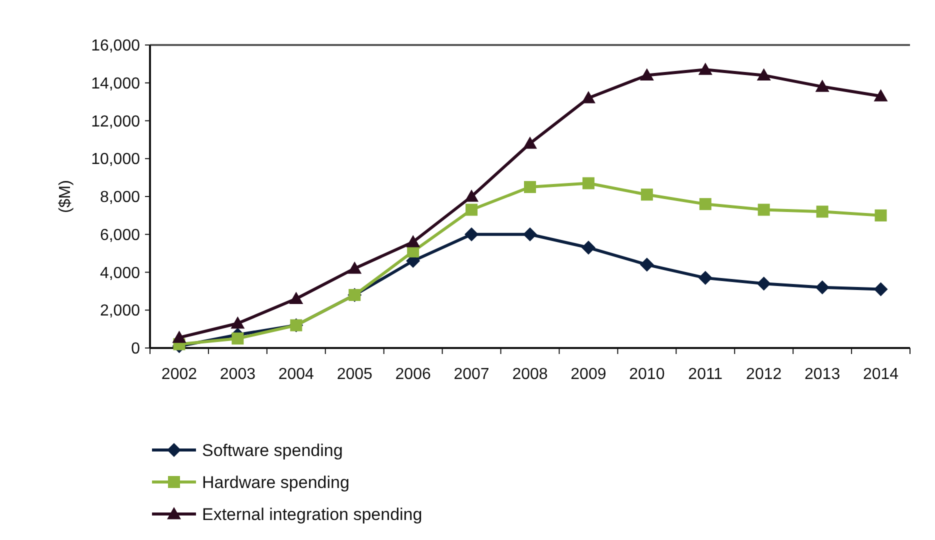 The width and height of the screenshot is (935, 540). What do you see at coordinates (472, 374) in the screenshot?
I see `x-tick-label: 2007` at bounding box center [472, 374].